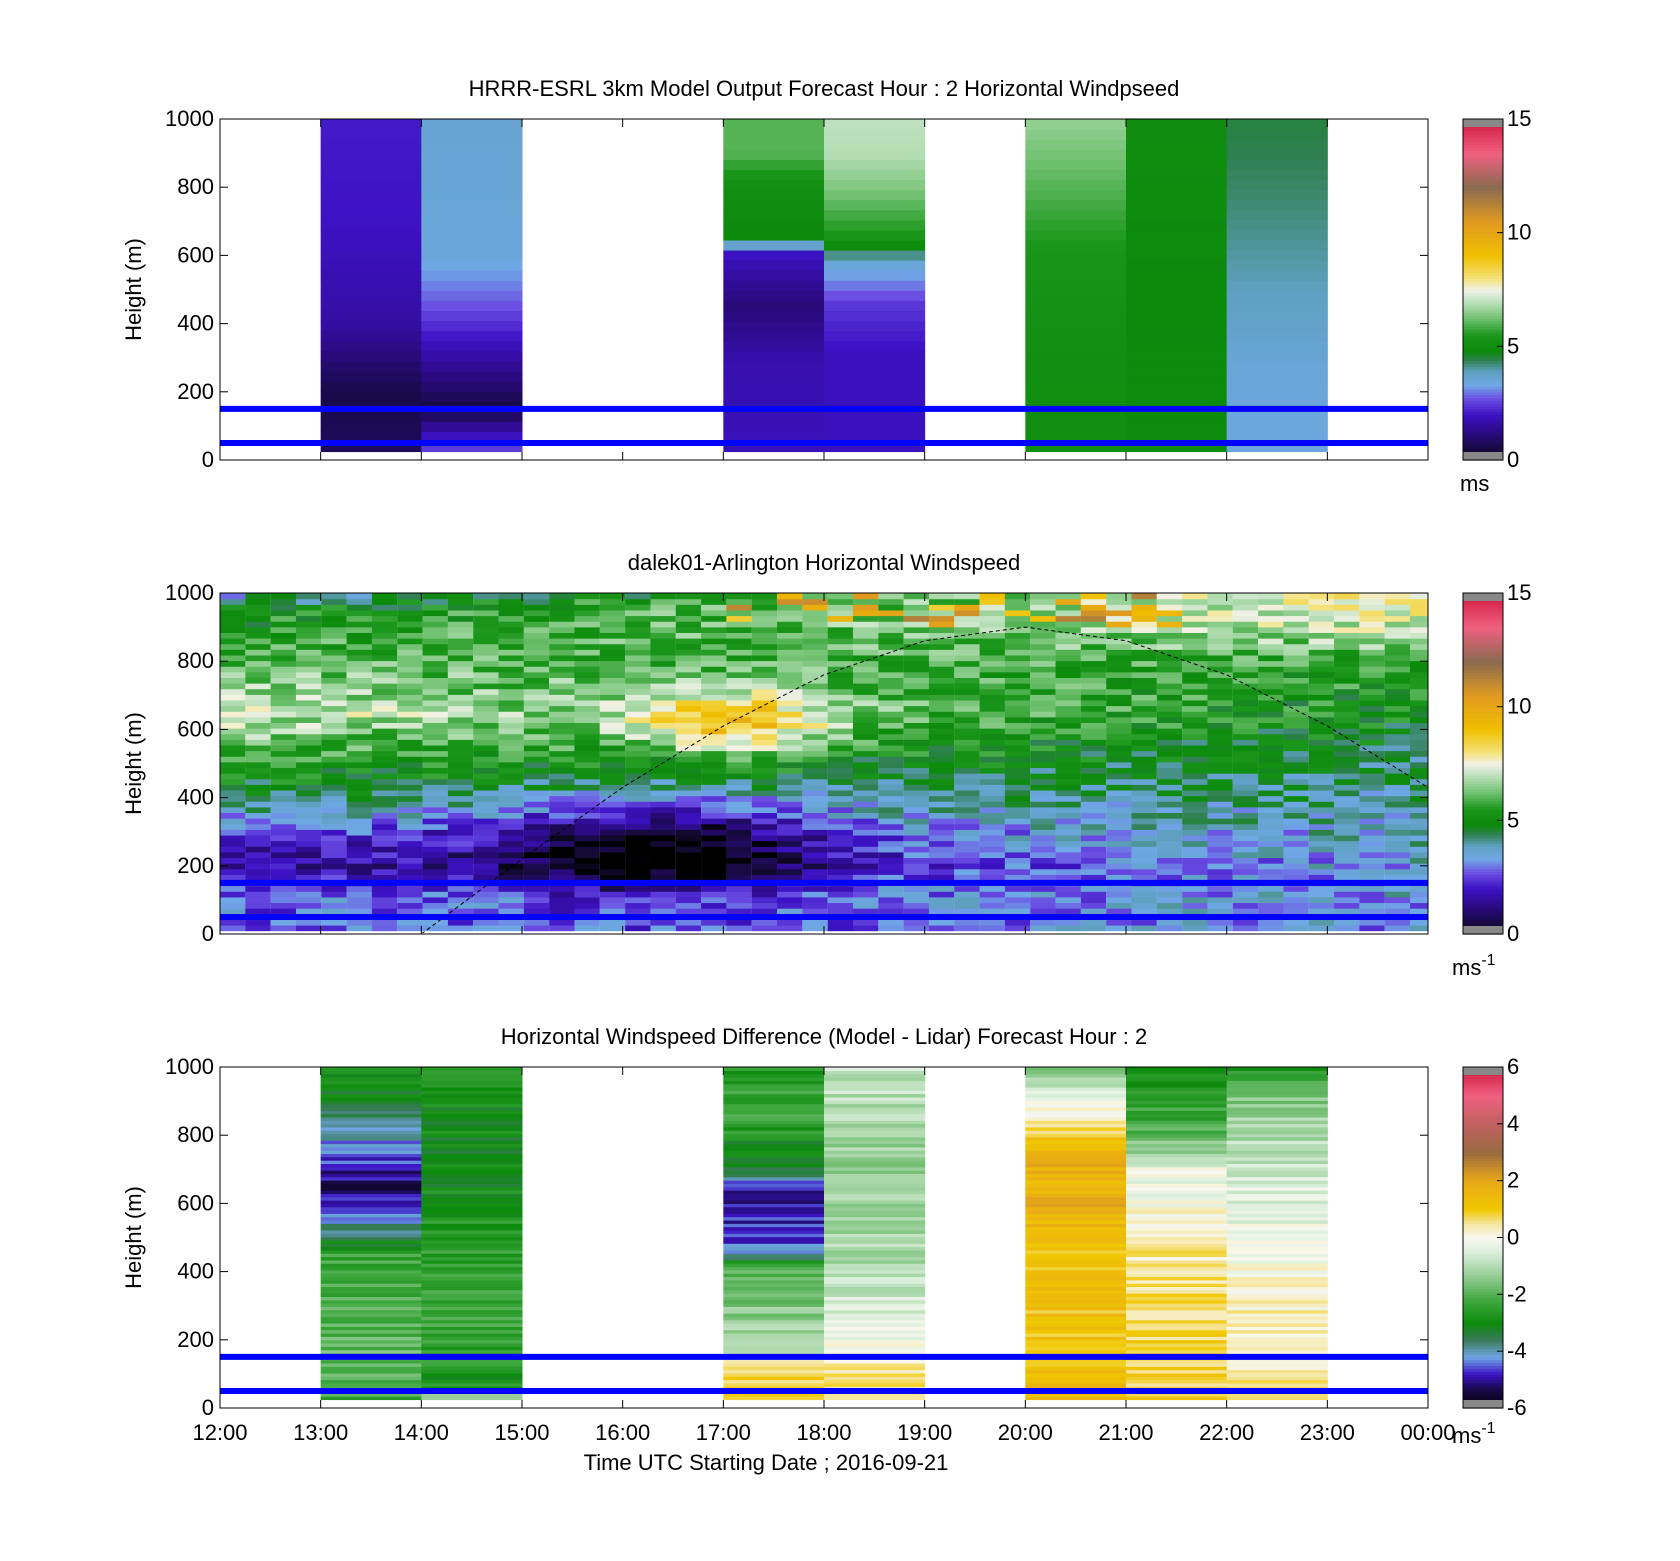 Image resolution: width=1680 pixels, height=1561 pixels. What do you see at coordinates (1513, 1180) in the screenshot?
I see `colorbar-tick-label: 2` at bounding box center [1513, 1180].